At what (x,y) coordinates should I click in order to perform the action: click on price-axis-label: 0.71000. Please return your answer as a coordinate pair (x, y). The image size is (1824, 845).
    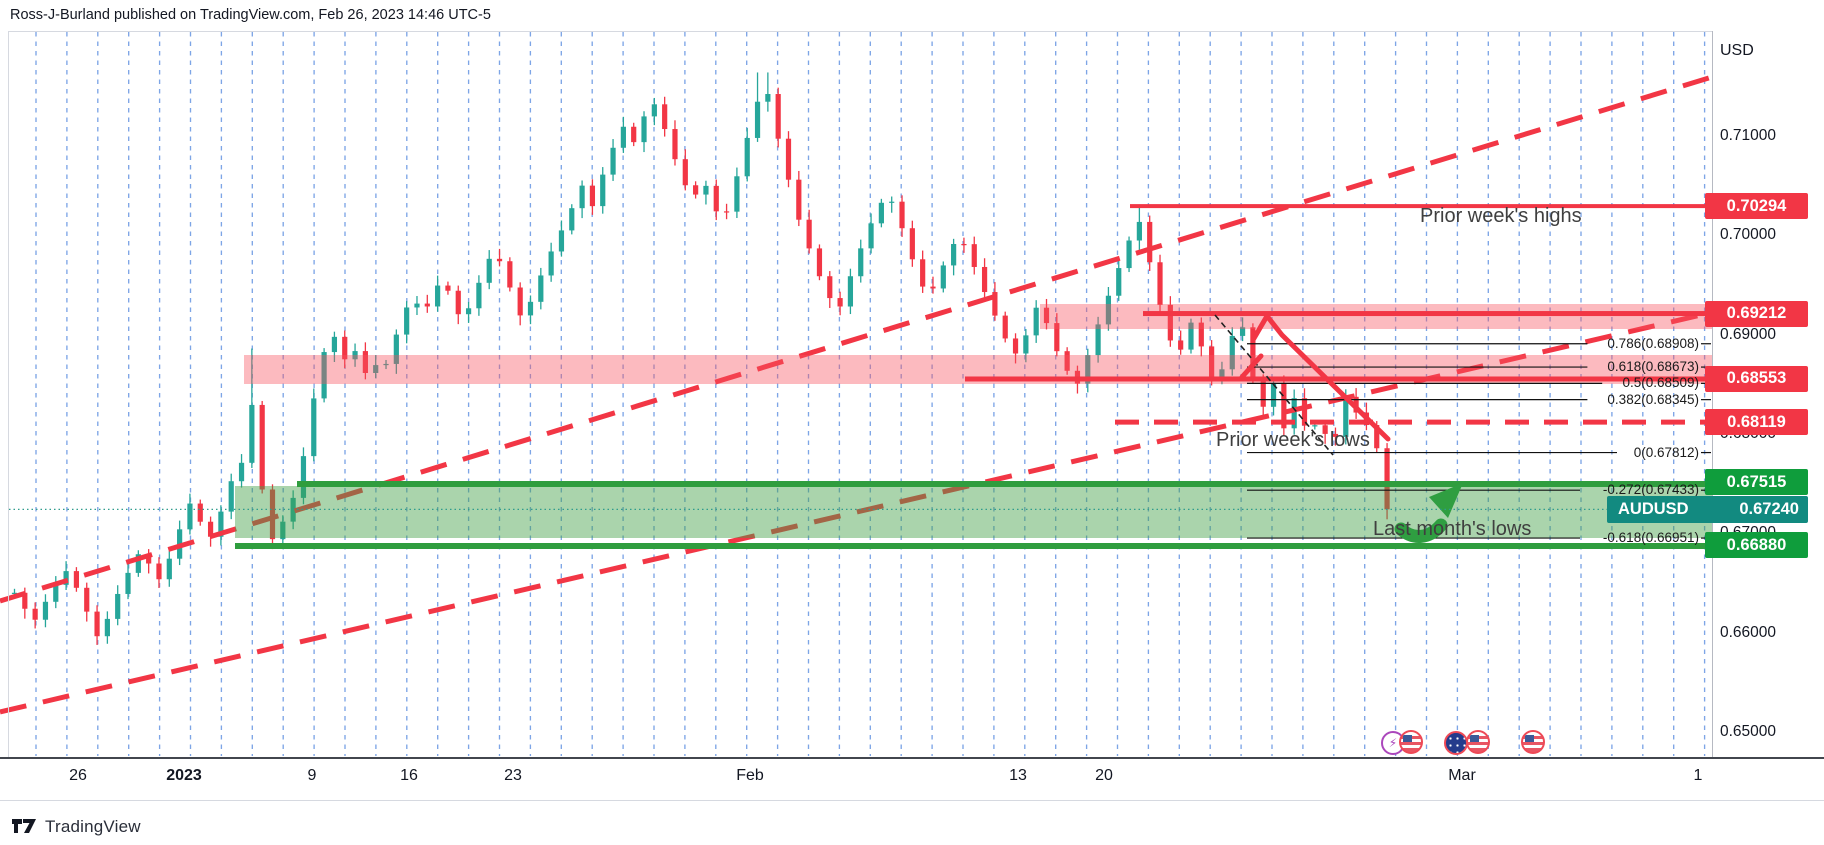
    Looking at the image, I should click on (1748, 135).